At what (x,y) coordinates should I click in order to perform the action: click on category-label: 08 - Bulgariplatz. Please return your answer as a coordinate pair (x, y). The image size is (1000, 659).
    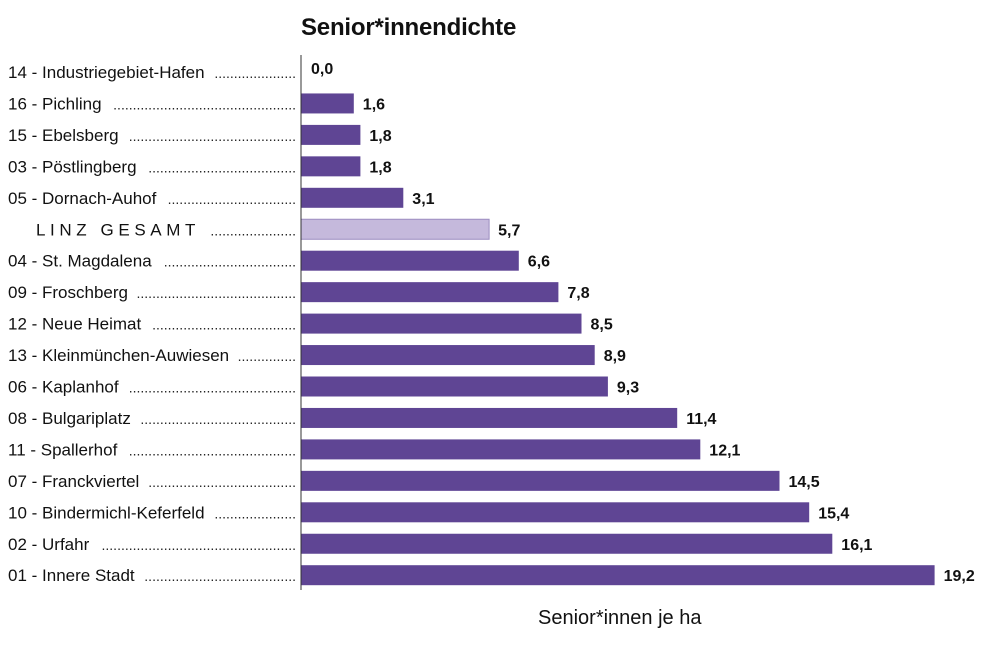
    Looking at the image, I should click on (69, 418).